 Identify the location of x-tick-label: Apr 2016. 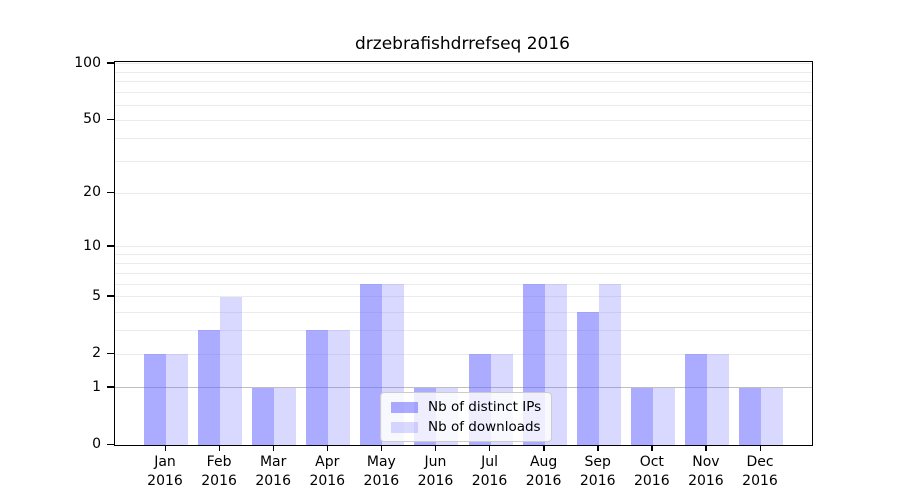
(327, 471).